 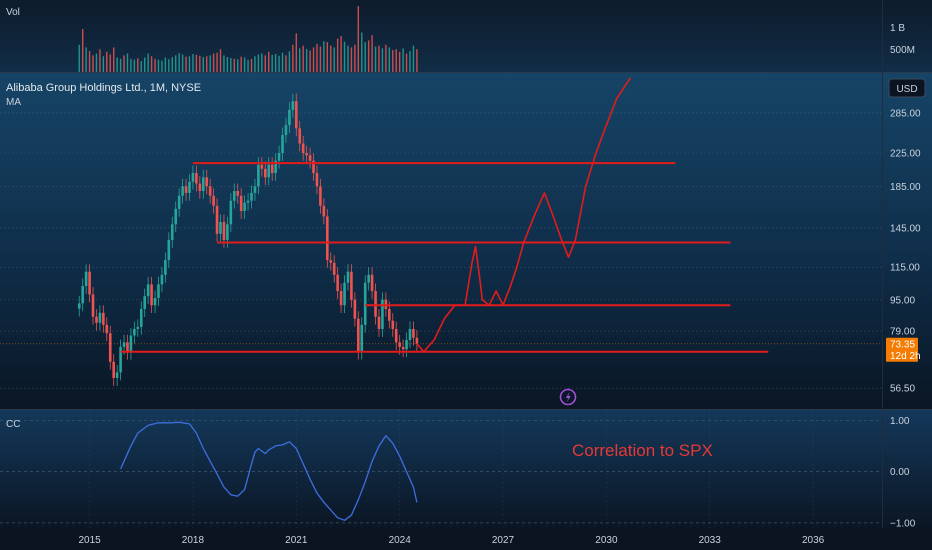 What do you see at coordinates (400, 540) in the screenshot?
I see `time-axis-label: 2024` at bounding box center [400, 540].